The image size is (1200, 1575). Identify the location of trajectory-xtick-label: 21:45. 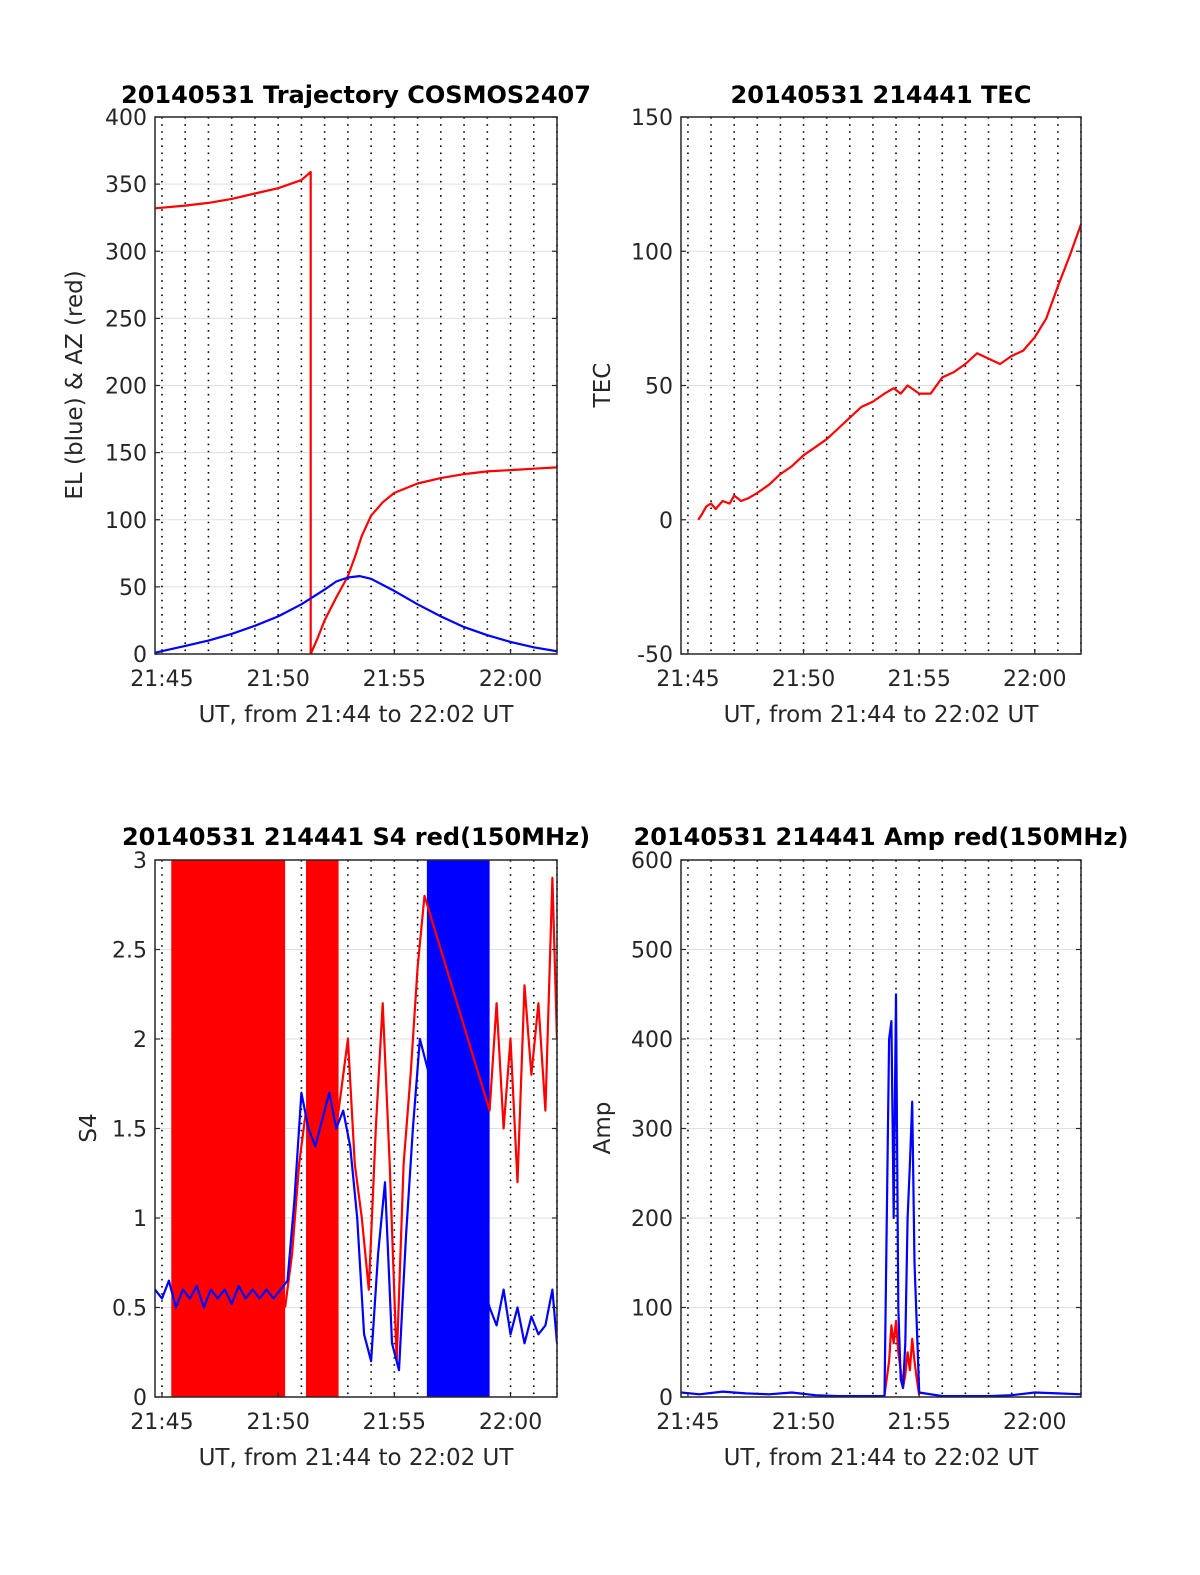
(161, 679).